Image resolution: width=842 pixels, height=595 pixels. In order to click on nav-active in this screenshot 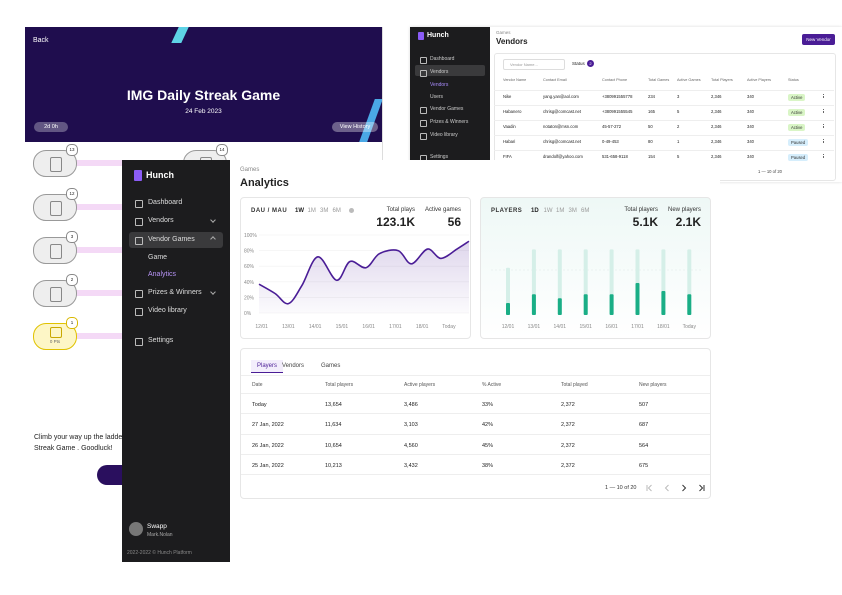, I will do `click(176, 240)`.